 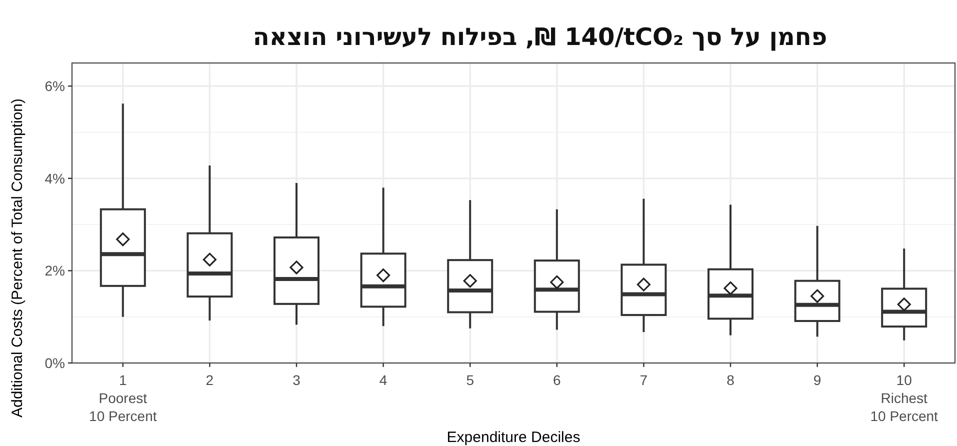 I want to click on x-tick-label: 7, so click(x=644, y=380).